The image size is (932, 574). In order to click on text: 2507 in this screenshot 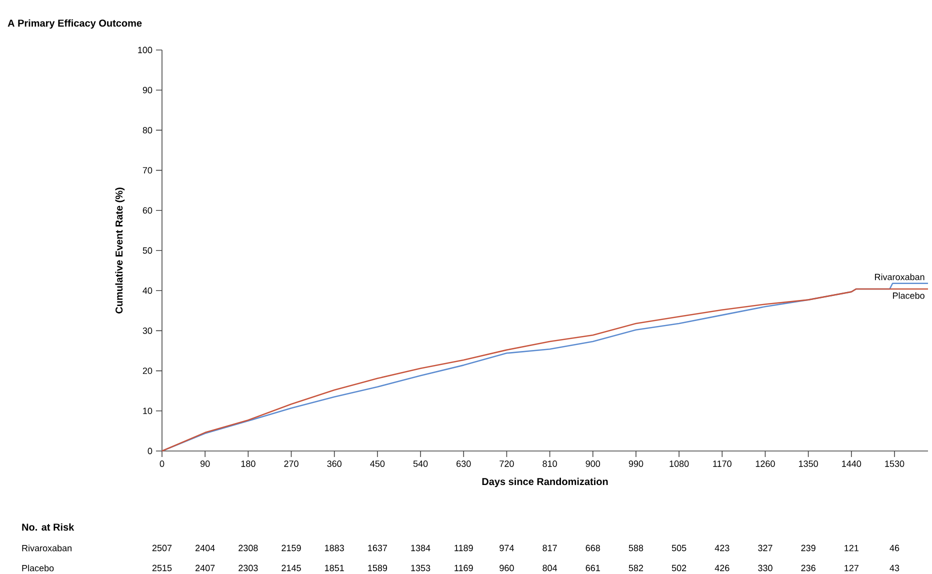, I will do `click(162, 548)`.